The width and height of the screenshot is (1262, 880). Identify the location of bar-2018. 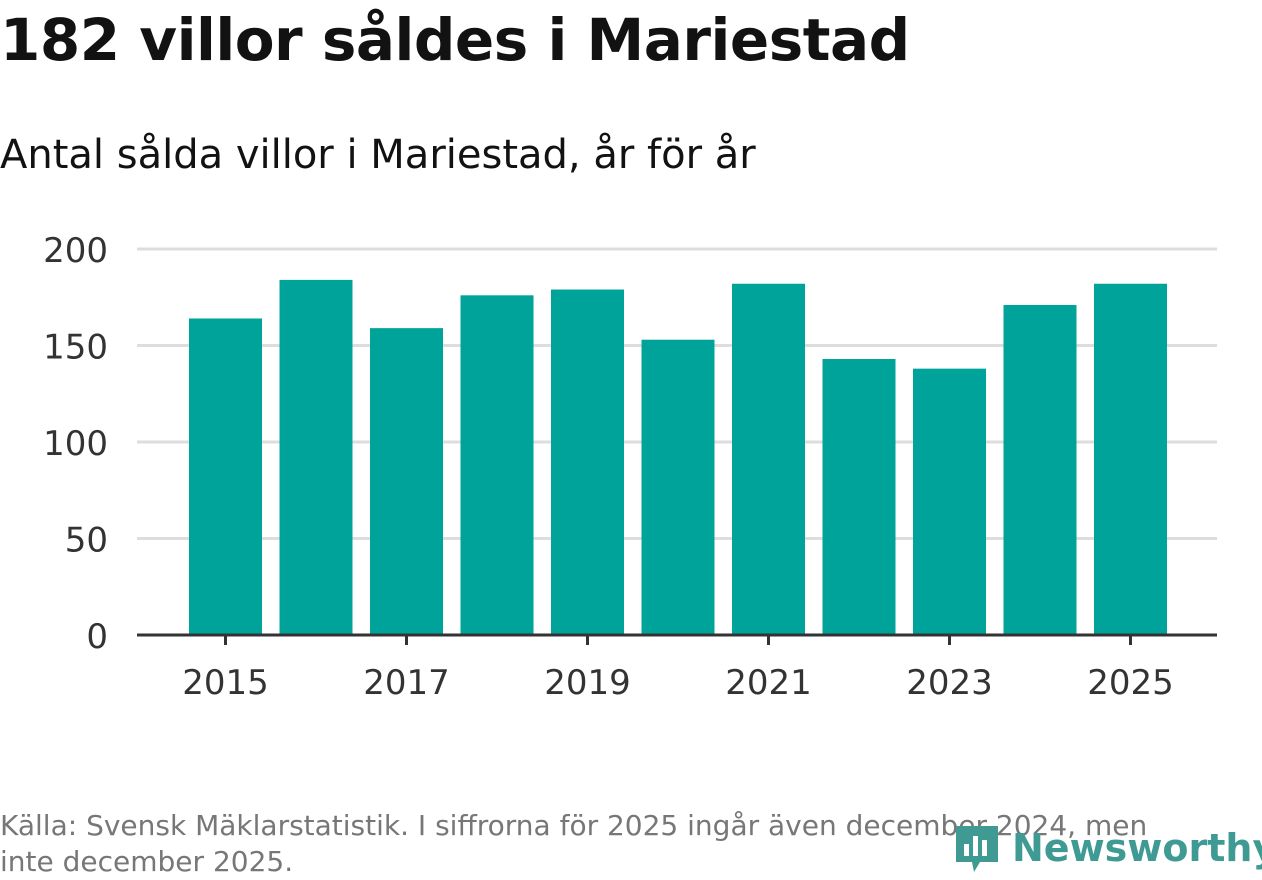
(497, 465).